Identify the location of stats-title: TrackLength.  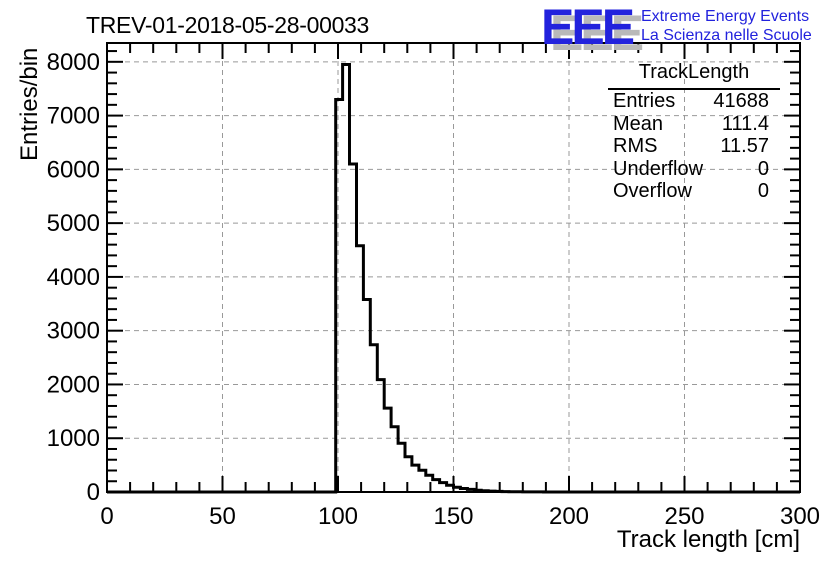
(694, 73).